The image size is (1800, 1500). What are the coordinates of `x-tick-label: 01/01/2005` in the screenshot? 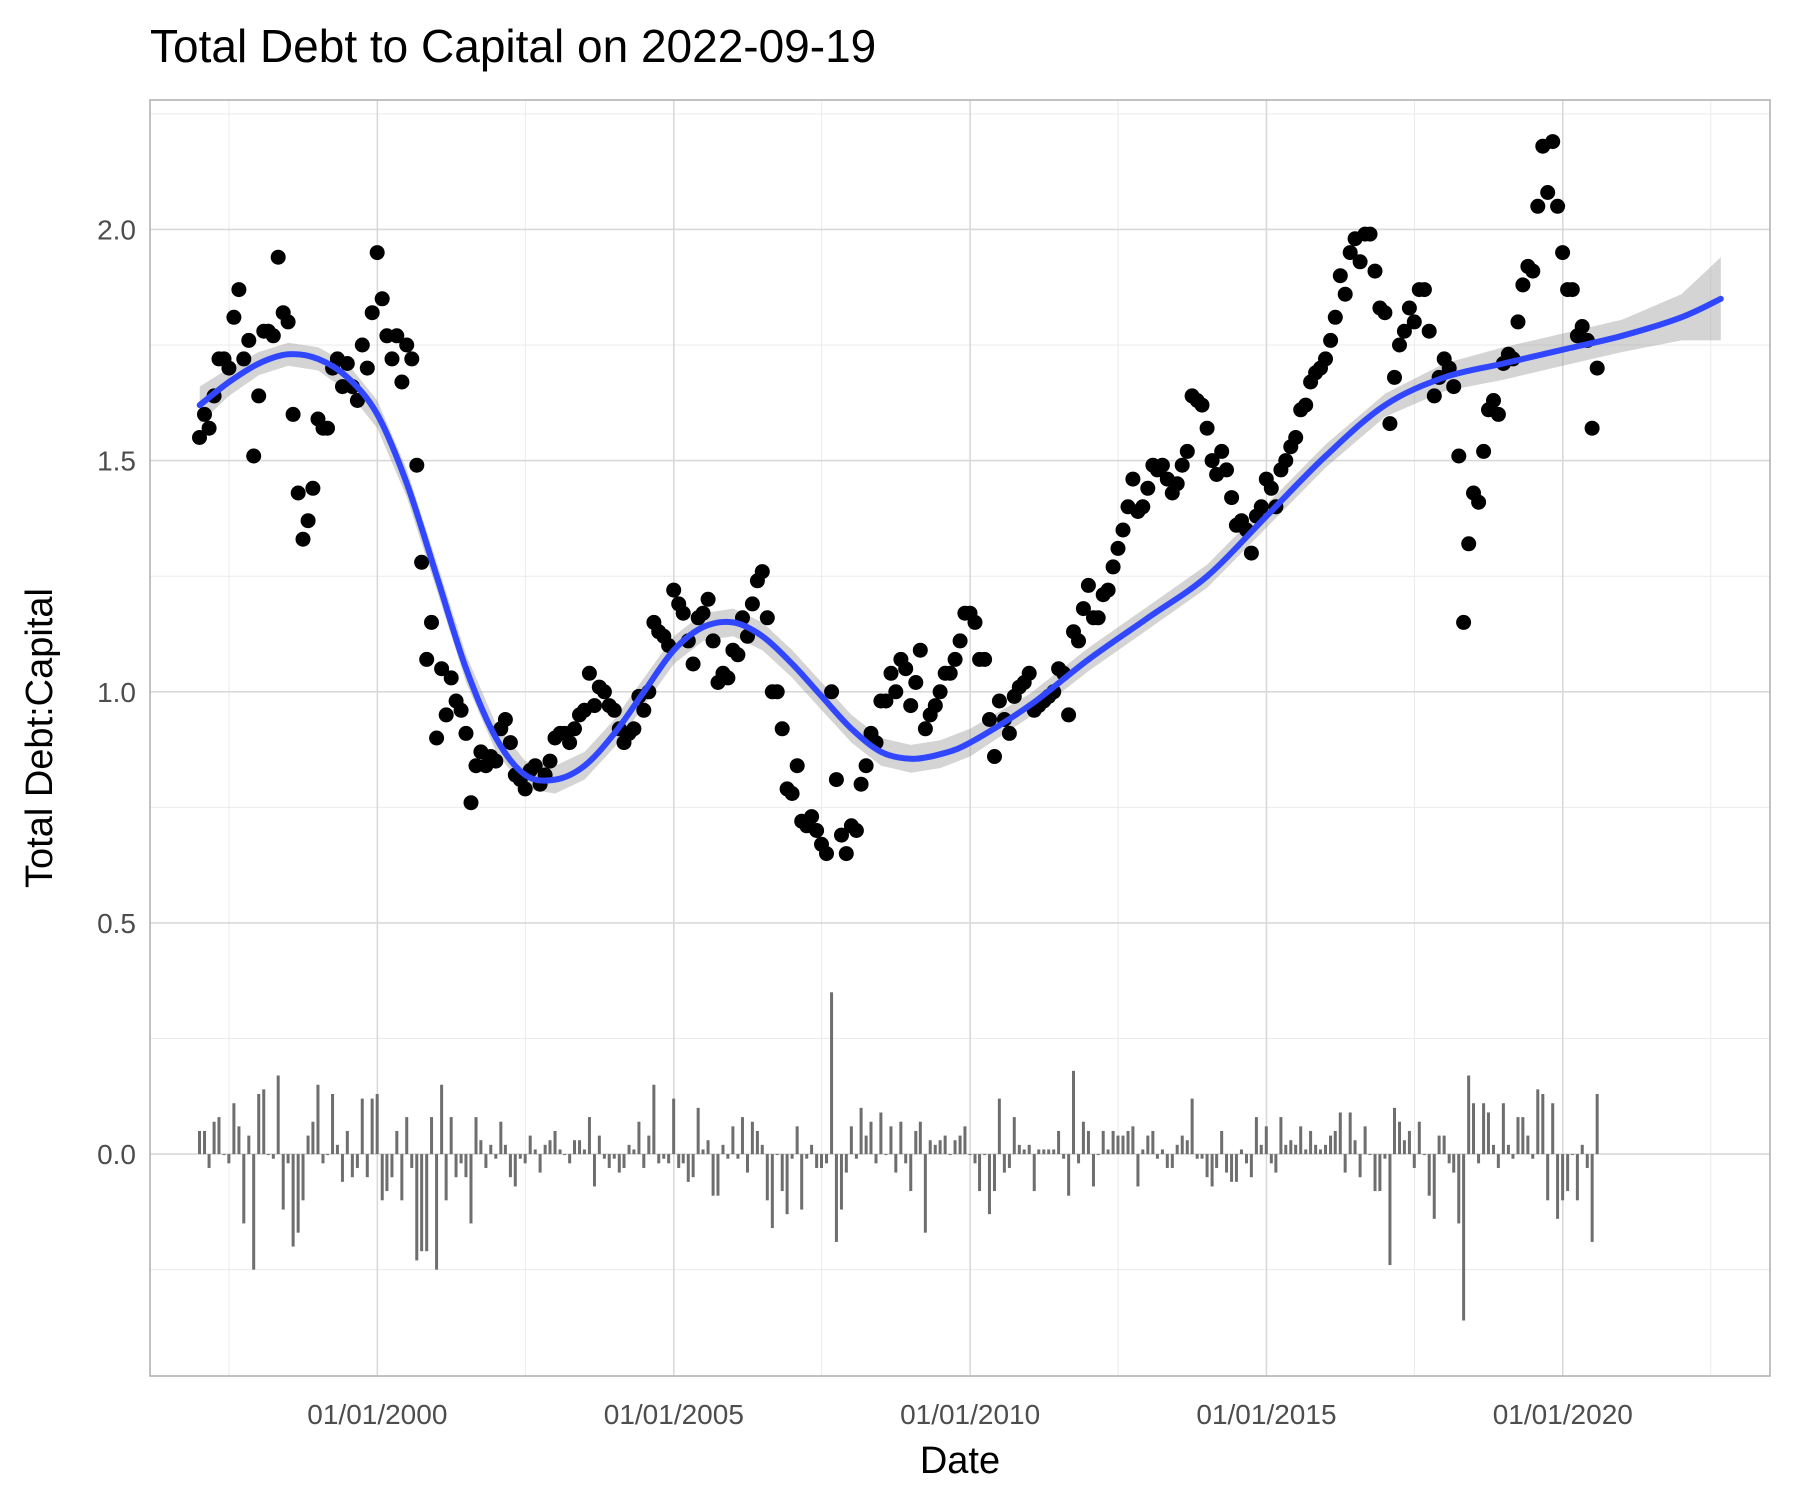 It's located at (674, 1414).